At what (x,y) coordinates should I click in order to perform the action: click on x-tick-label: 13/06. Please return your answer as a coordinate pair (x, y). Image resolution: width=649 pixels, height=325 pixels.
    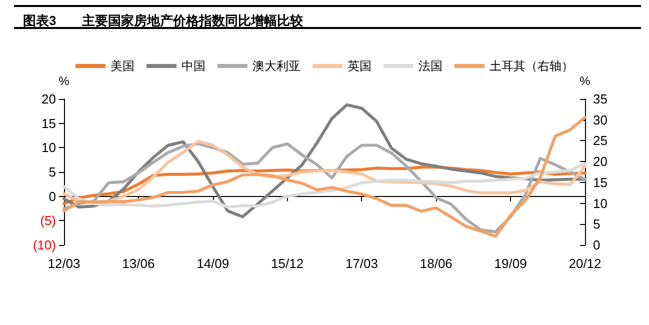
    Looking at the image, I should click on (138, 263).